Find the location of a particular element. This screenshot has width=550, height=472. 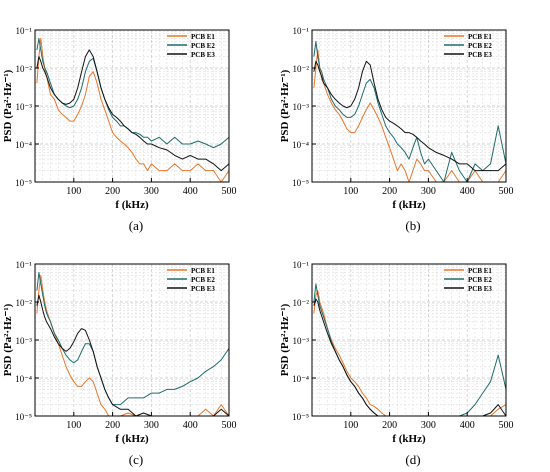

panel-caption-a: (a) is located at coordinates (136, 225).